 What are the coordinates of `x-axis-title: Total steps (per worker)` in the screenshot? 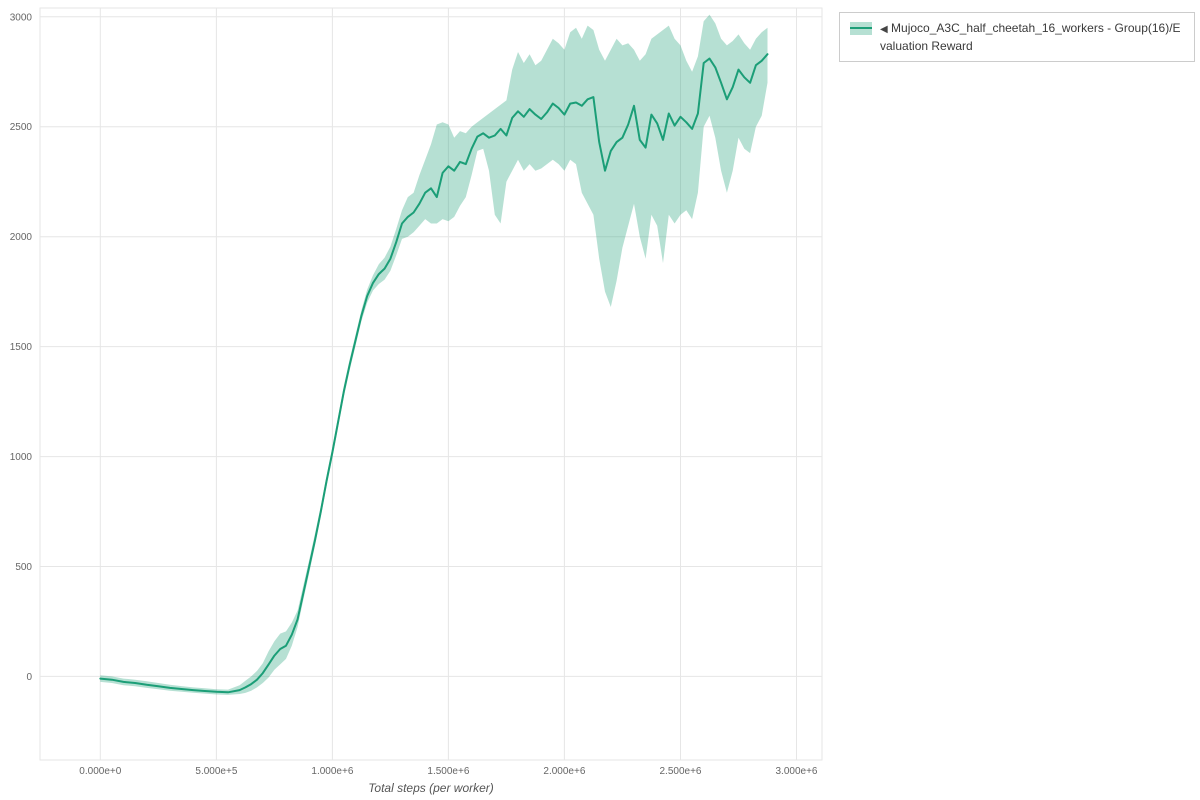 It's located at (431, 788).